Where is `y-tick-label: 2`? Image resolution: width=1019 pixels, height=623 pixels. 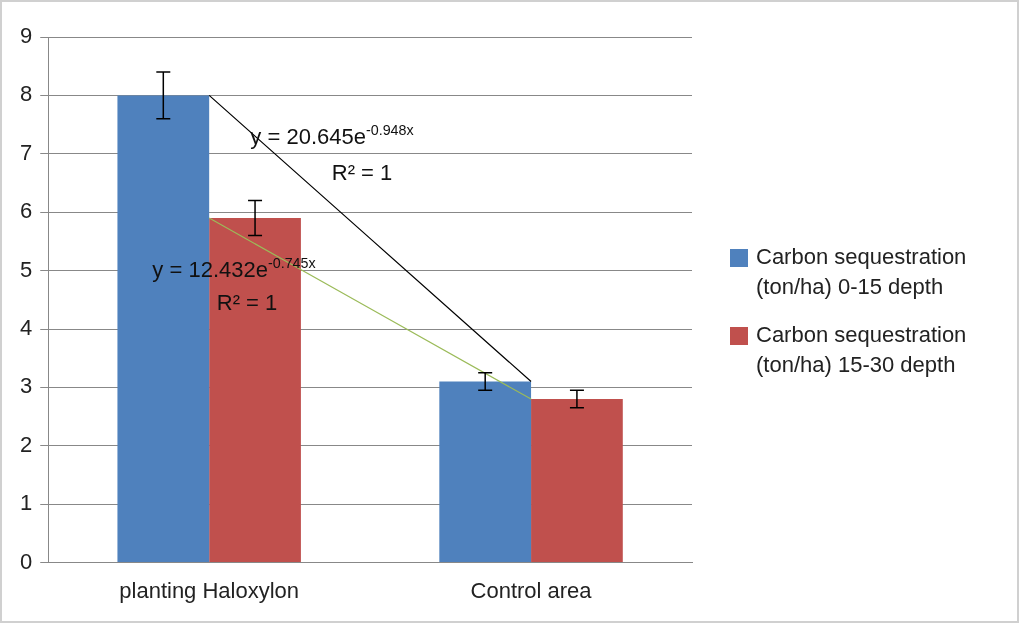
y-tick-label: 2 is located at coordinates (26, 444).